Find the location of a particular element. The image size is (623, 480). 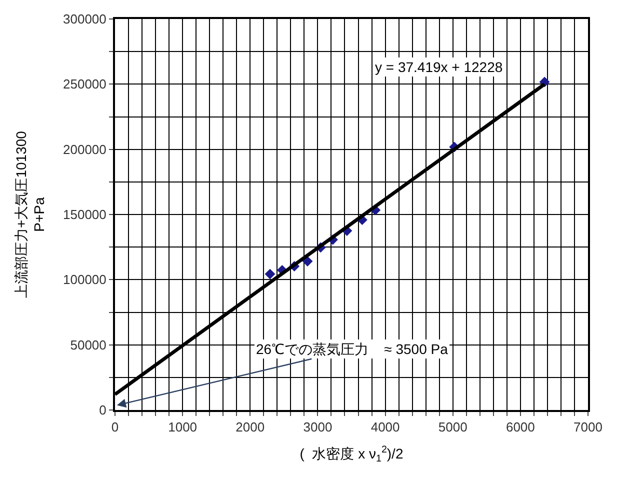

x-tick-label: 6000 is located at coordinates (520, 427).